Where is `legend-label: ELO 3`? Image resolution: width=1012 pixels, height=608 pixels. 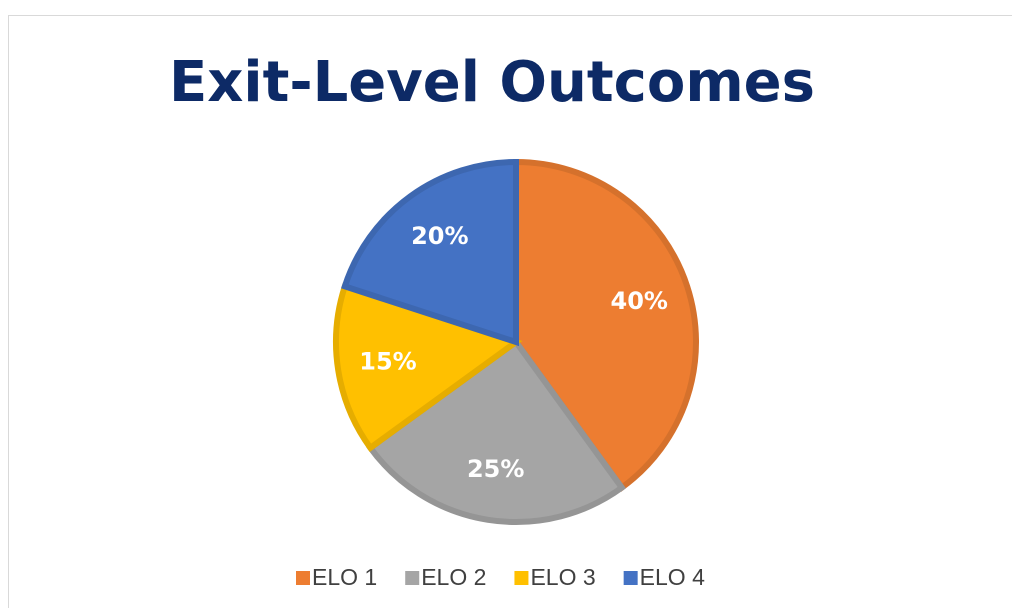 legend-label: ELO 3 is located at coordinates (562, 577).